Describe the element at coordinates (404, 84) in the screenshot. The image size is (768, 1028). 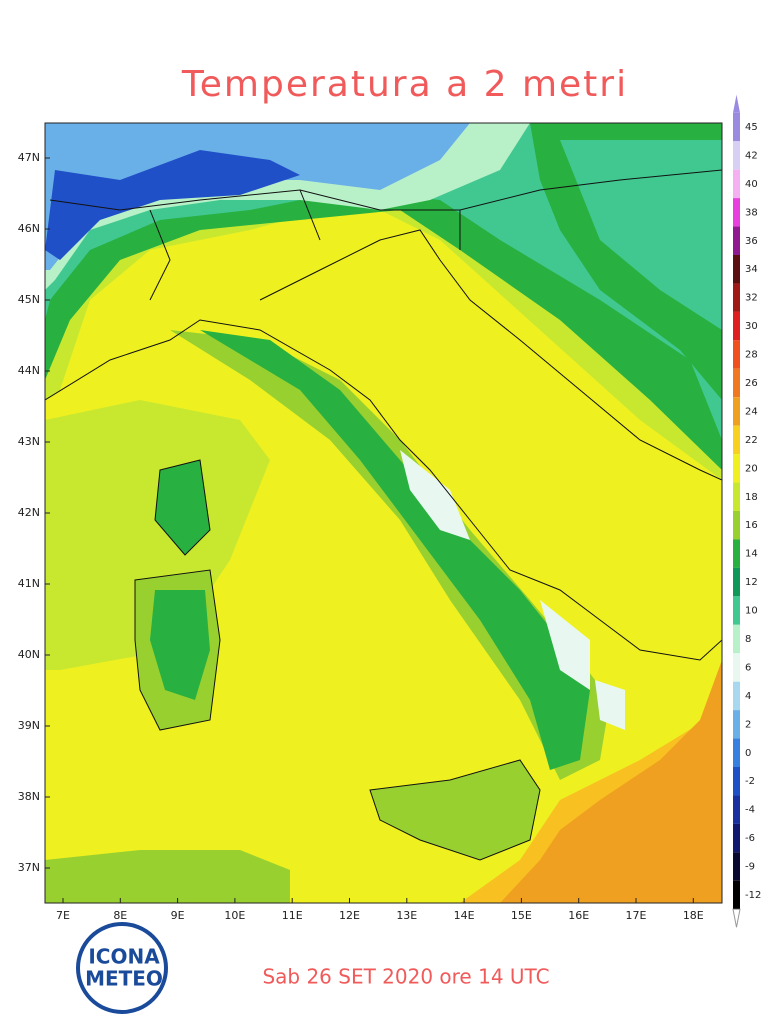
I see `title: Temperatura a 2 metri` at that location.